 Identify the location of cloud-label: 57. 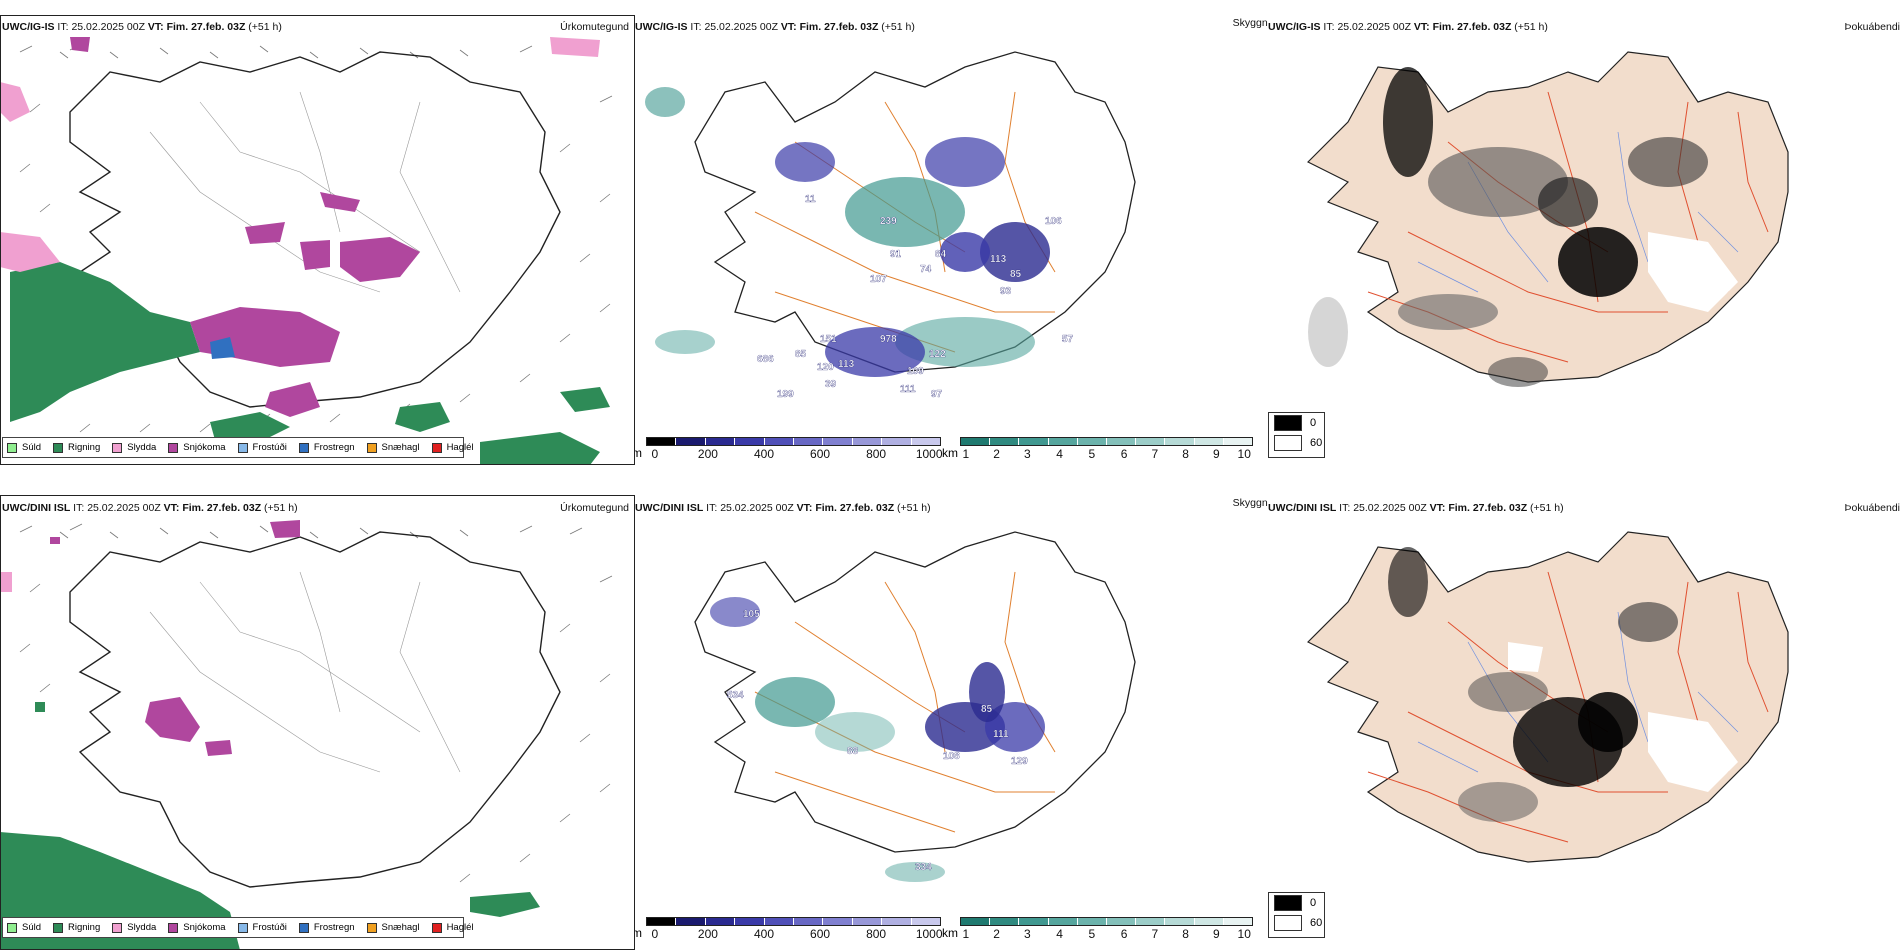
(1068, 339).